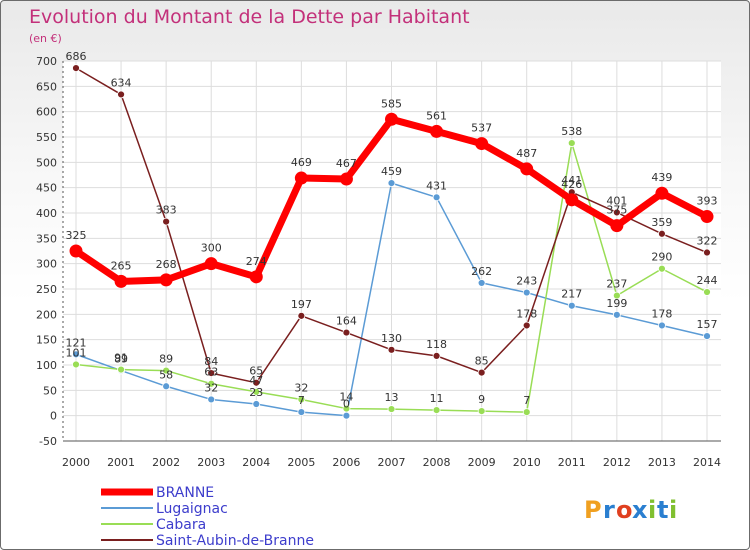 Image resolution: width=750 pixels, height=550 pixels. What do you see at coordinates (48, 441) in the screenshot?
I see `y-tick-label: -50` at bounding box center [48, 441].